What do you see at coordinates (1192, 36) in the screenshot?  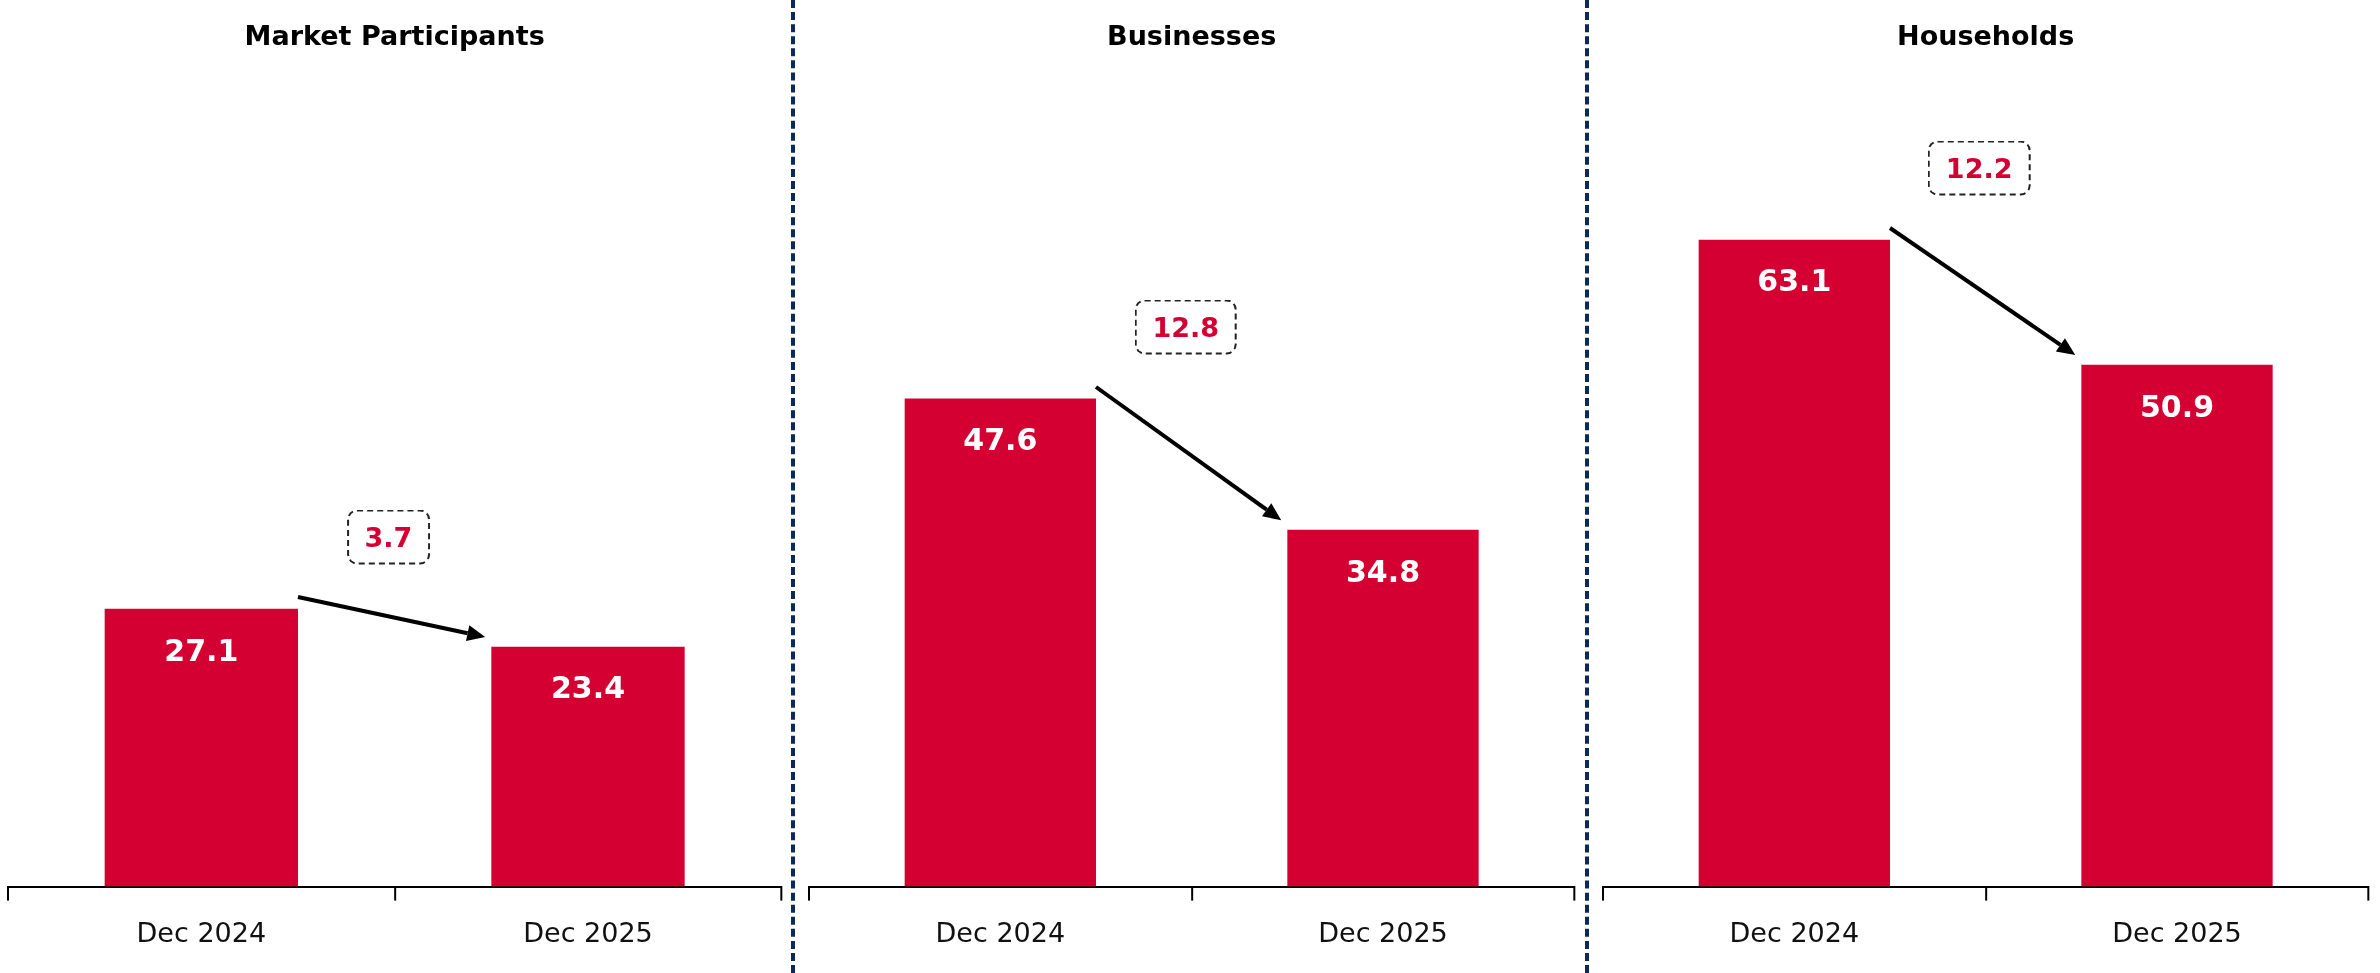 I see `chart-title: Businesses` at bounding box center [1192, 36].